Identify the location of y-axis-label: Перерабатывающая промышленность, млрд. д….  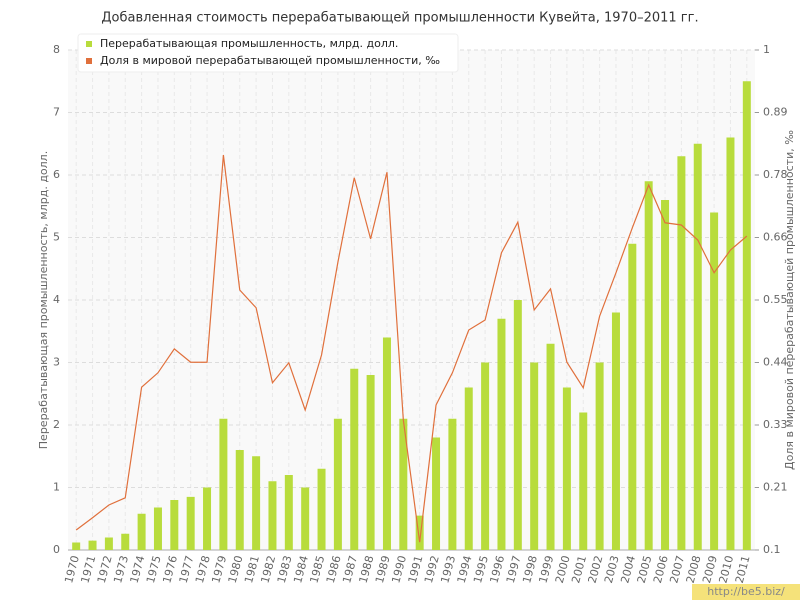
(43, 300).